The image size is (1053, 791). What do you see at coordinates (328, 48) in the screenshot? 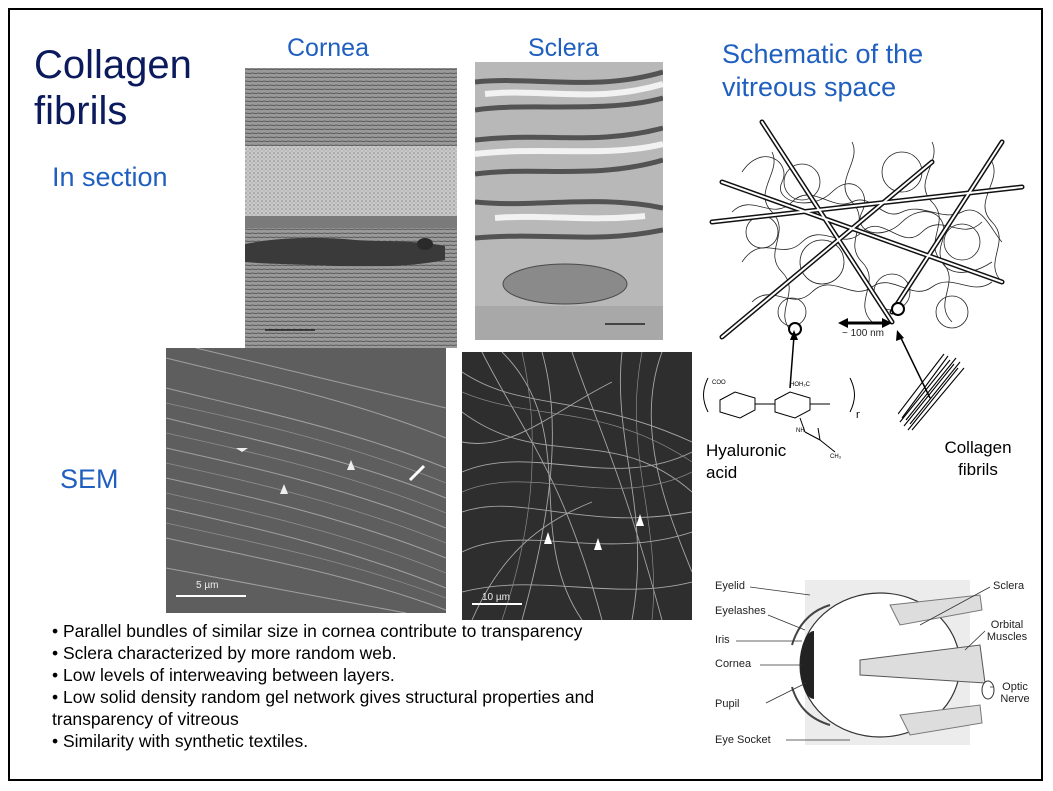
I see `cornea-label: Cornea` at bounding box center [328, 48].